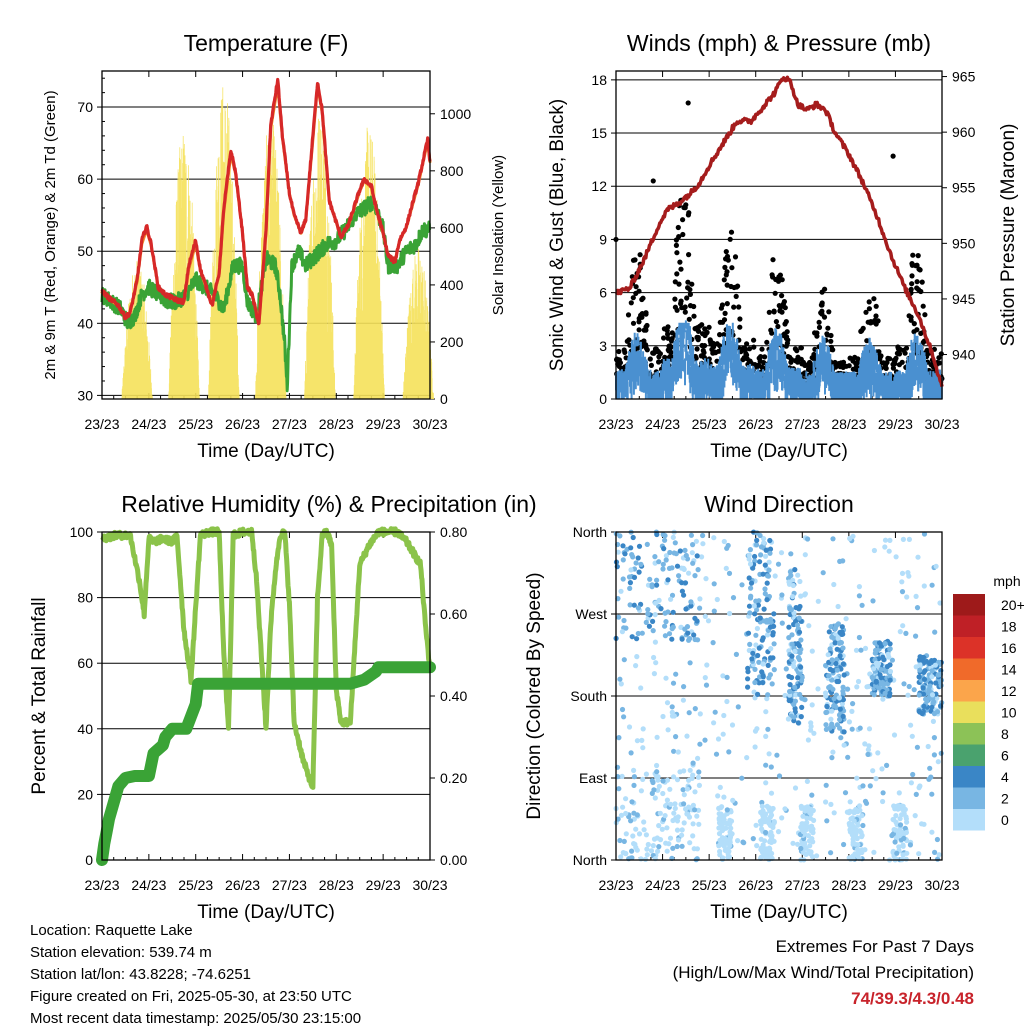 The image size is (1024, 1030). Describe the element at coordinates (779, 235) in the screenshot. I see `plot-frame` at that location.